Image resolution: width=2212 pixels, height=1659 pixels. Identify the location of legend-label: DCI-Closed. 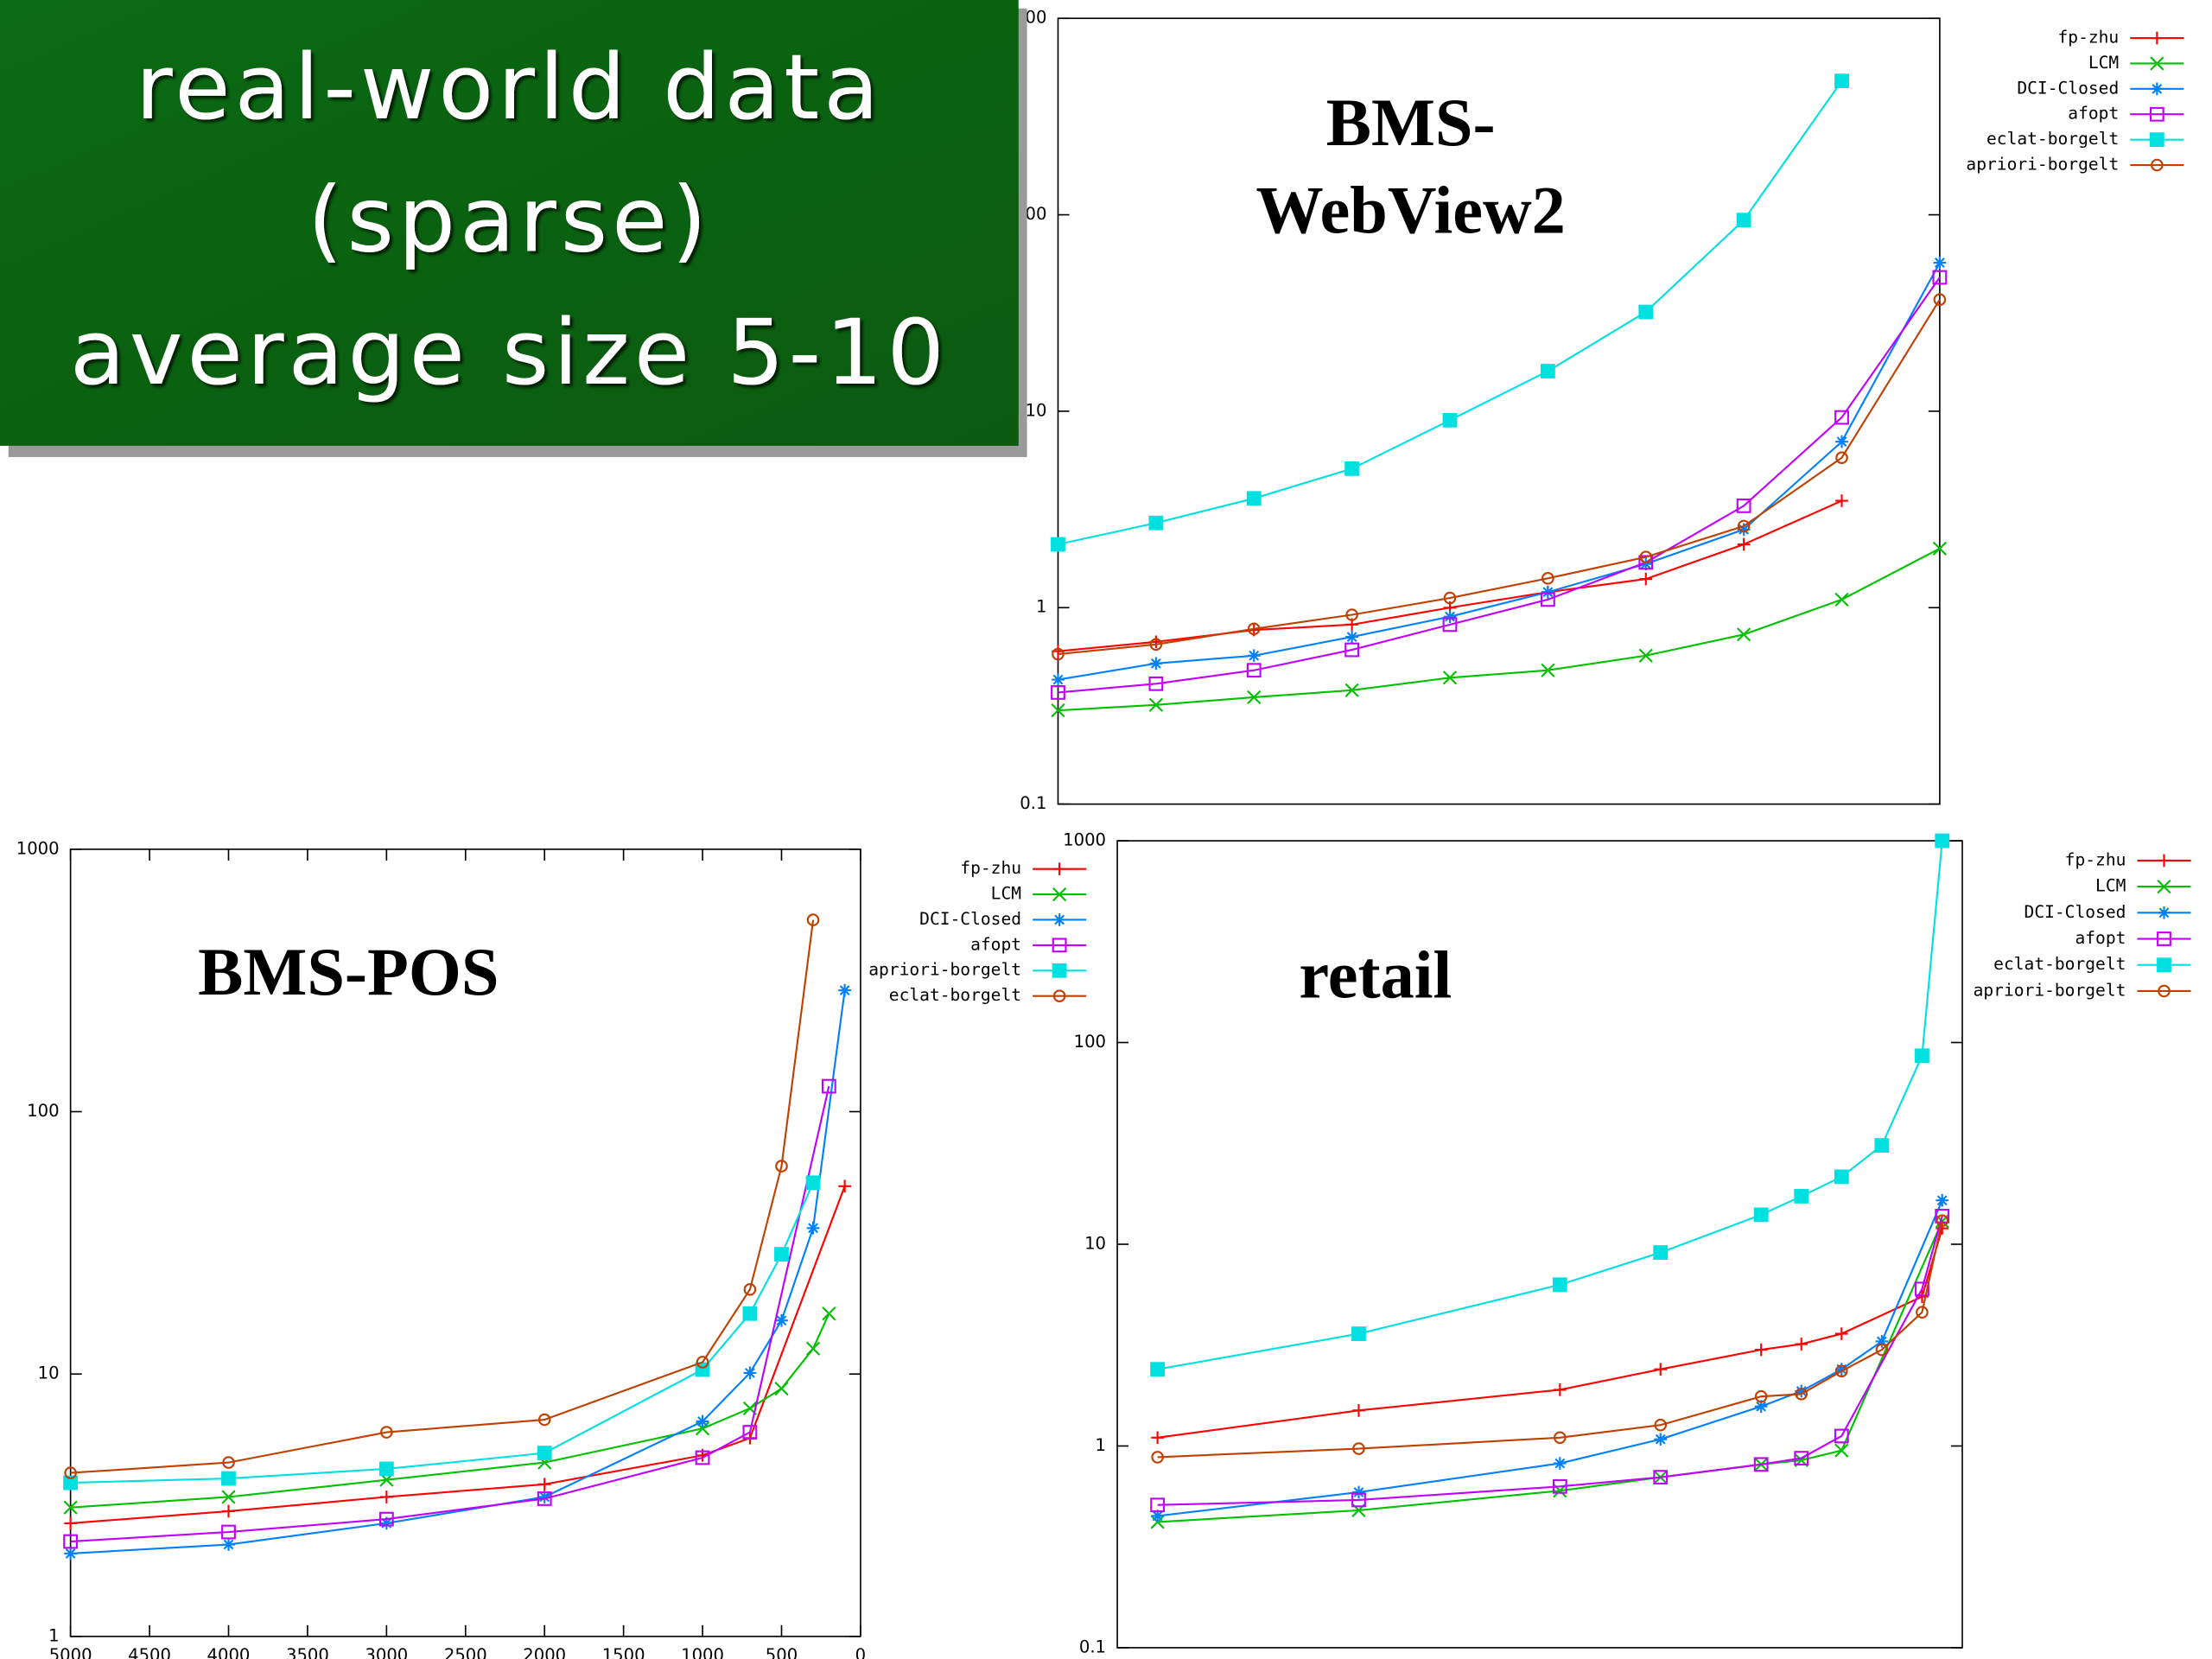
(2068, 88).